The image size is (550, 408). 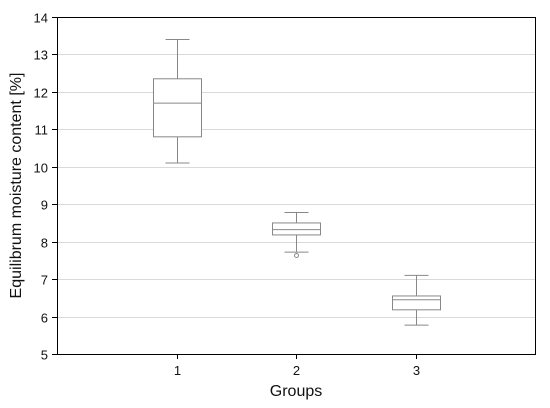 I want to click on x-axis-label: Groups, so click(x=296, y=391).